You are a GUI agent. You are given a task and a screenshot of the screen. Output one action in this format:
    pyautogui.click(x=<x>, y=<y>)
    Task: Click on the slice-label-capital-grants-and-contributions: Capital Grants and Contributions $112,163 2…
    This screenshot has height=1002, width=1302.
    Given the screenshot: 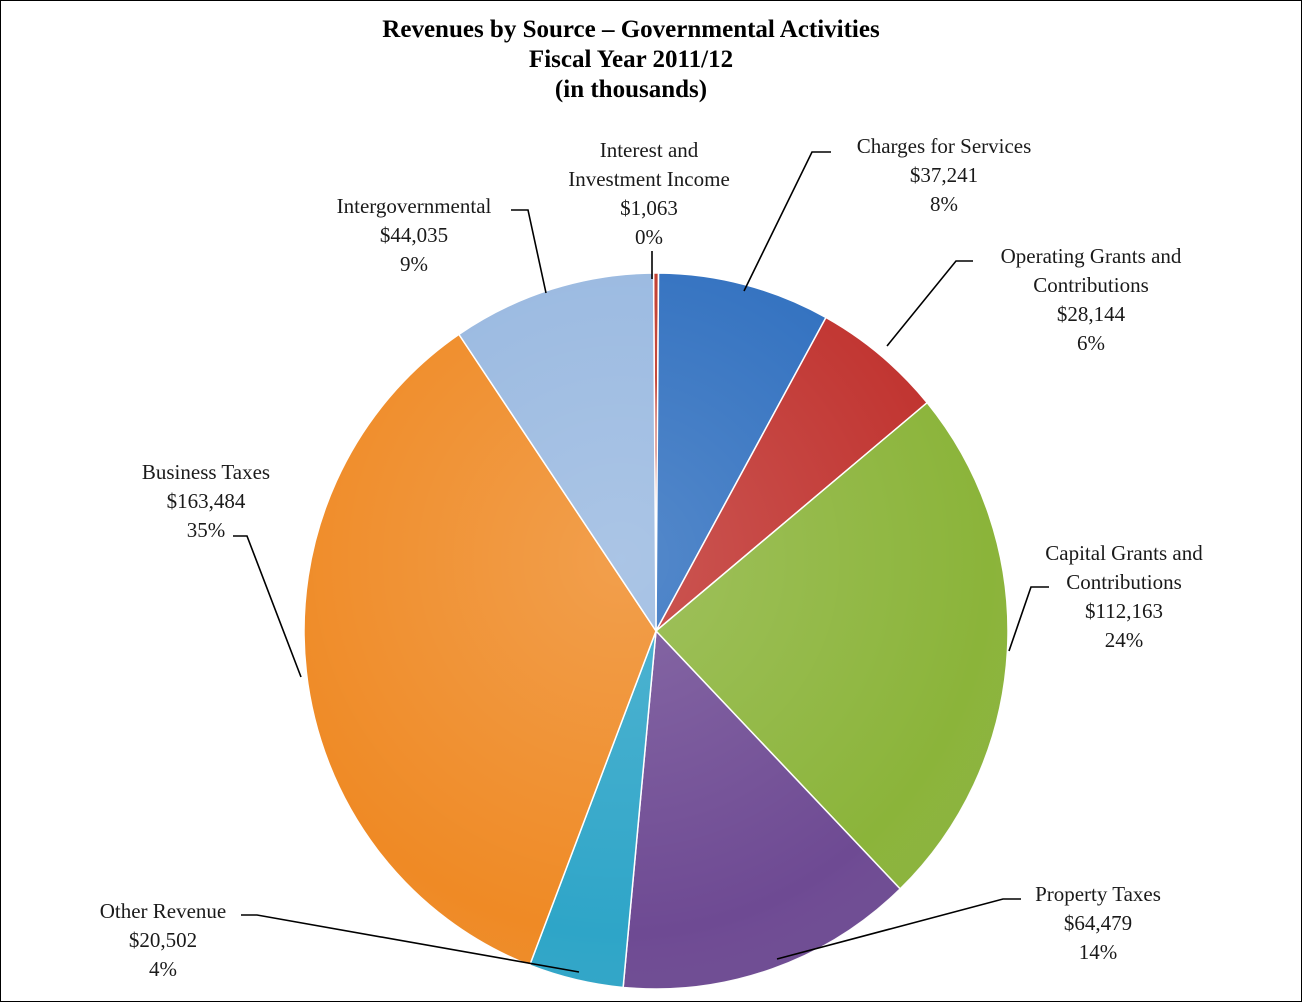 What is the action you would take?
    pyautogui.click(x=1124, y=596)
    